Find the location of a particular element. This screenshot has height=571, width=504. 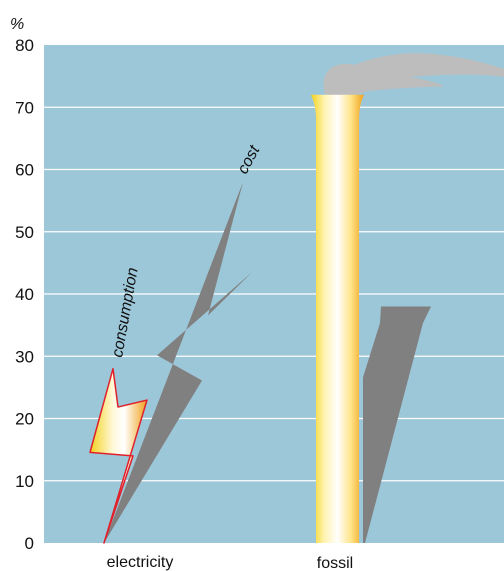

smoke-plume is located at coordinates (413, 75).